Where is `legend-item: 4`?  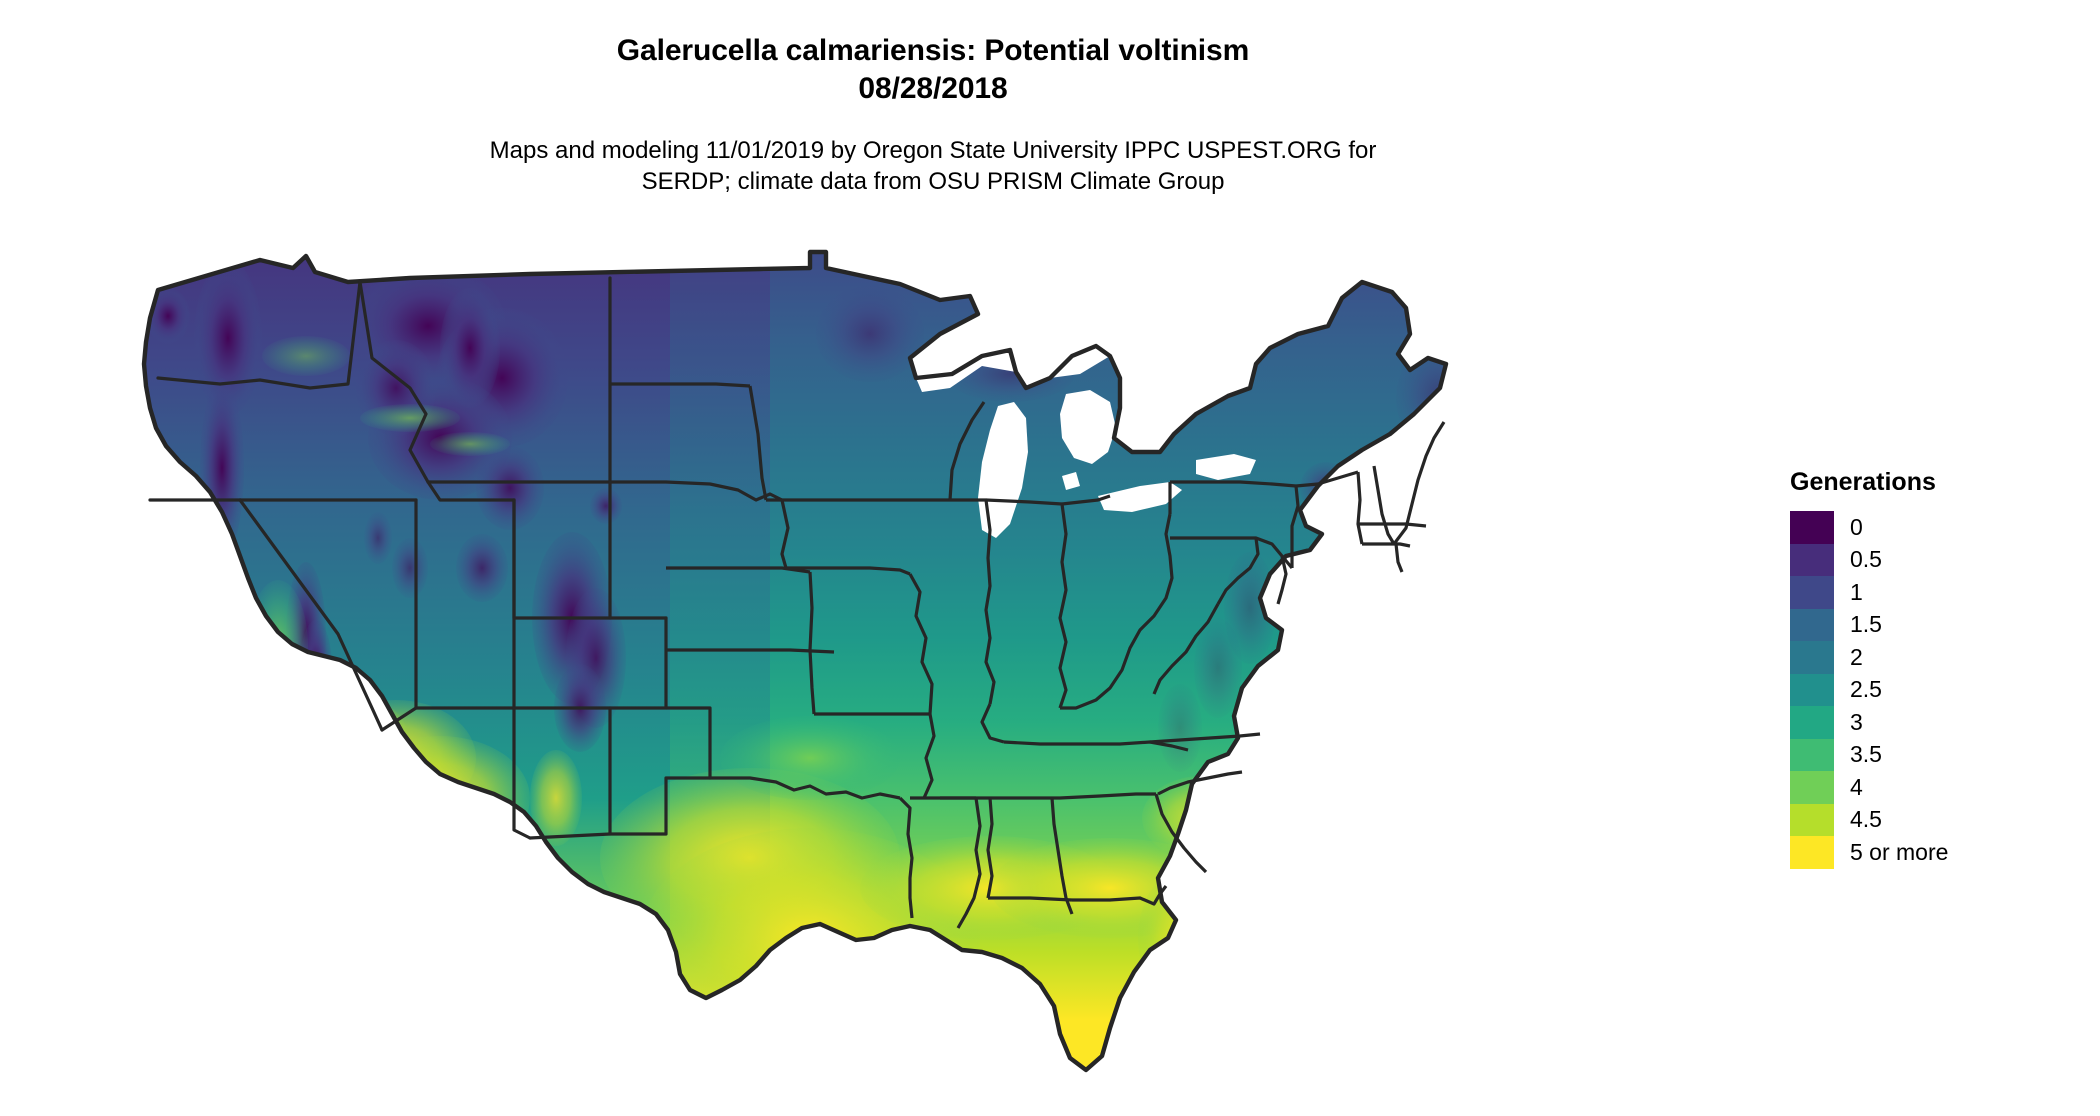 legend-item: 4 is located at coordinates (1935, 787).